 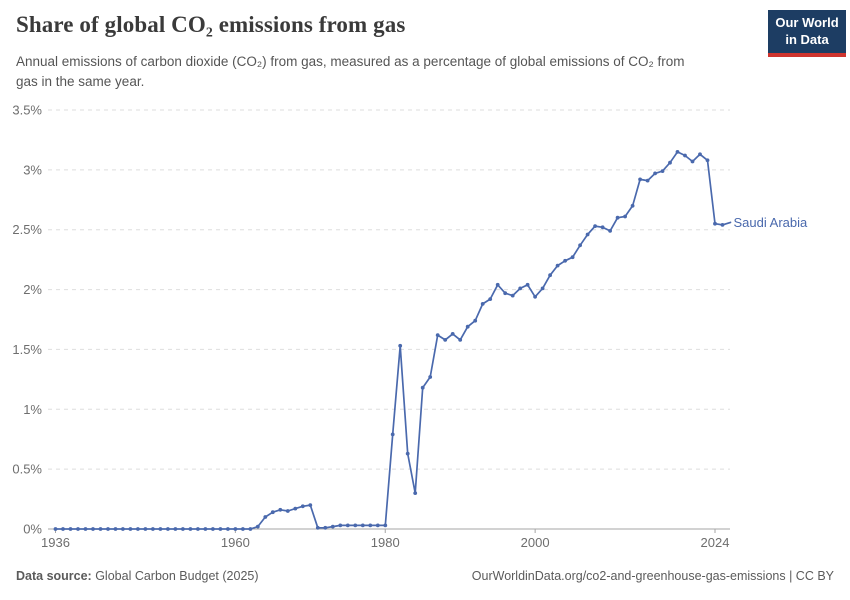 What do you see at coordinates (32, 169) in the screenshot?
I see `y-tick-label: 3%` at bounding box center [32, 169].